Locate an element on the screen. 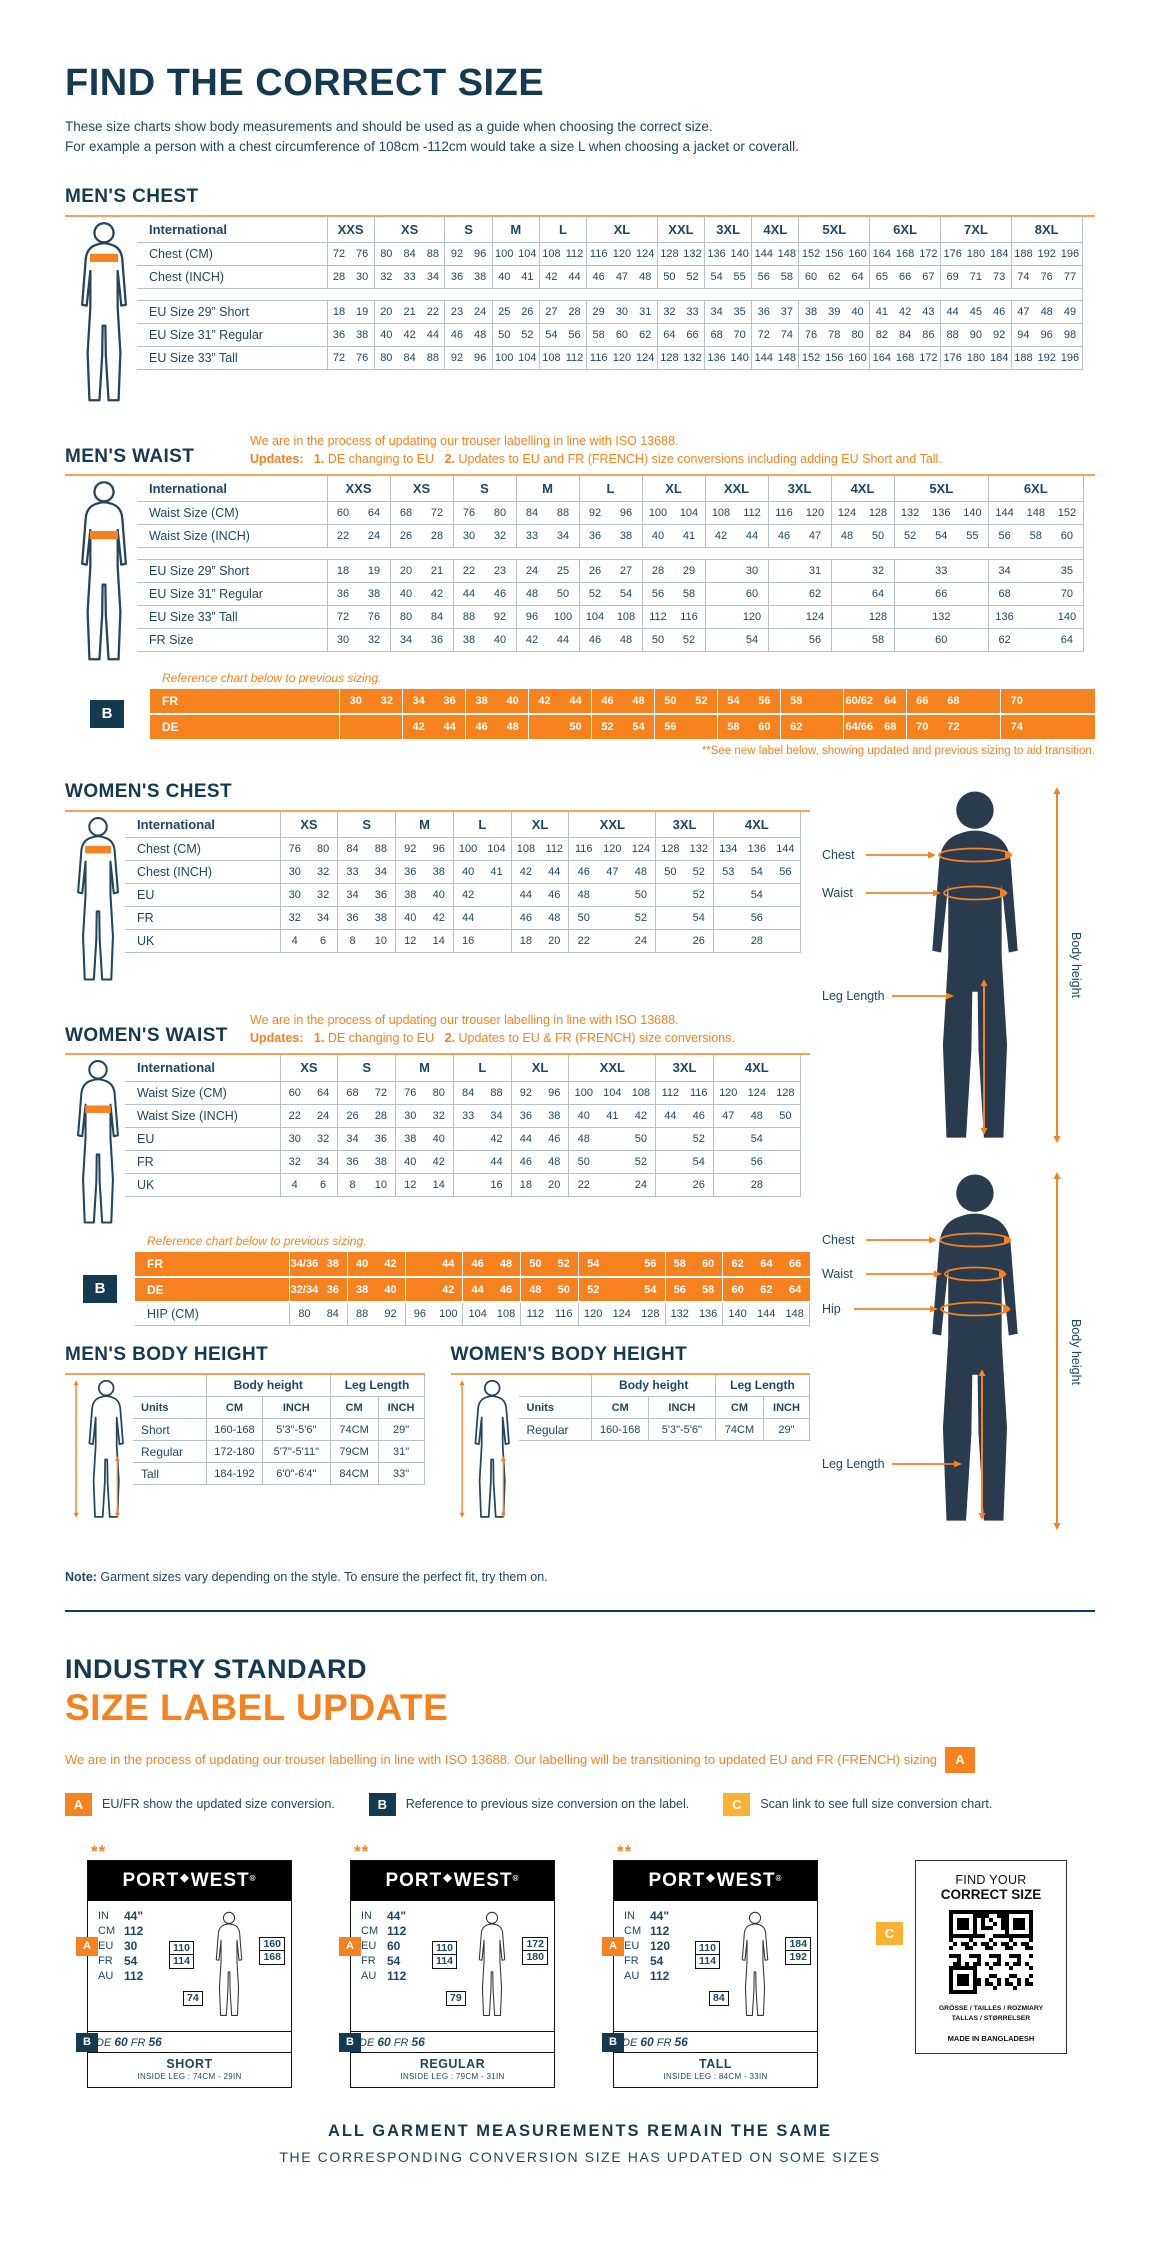 The width and height of the screenshot is (1157, 2249). table-row: Tall 184-192 6'0"-6'4" 84CM 33" is located at coordinates (278, 1473).